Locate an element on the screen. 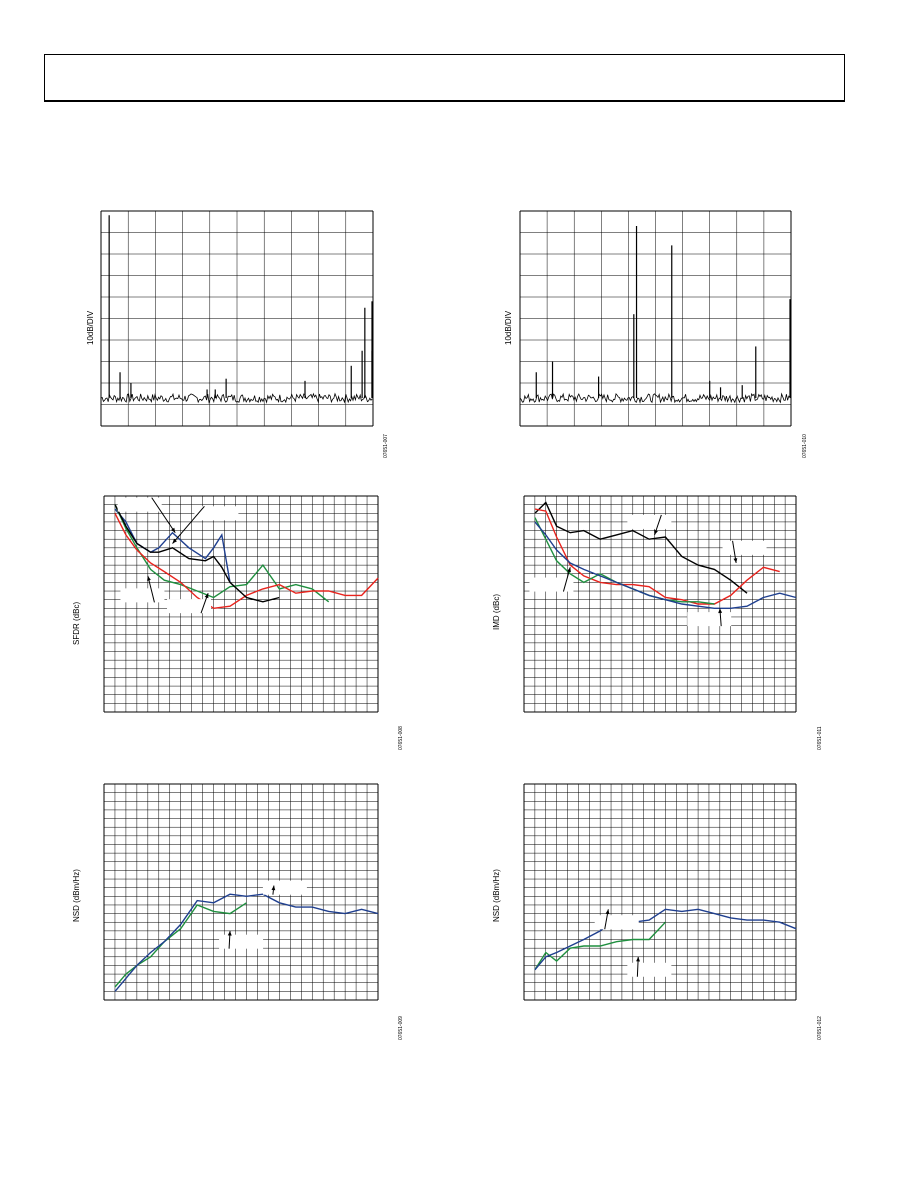  fig-b-noise-floor is located at coordinates (655, 398).